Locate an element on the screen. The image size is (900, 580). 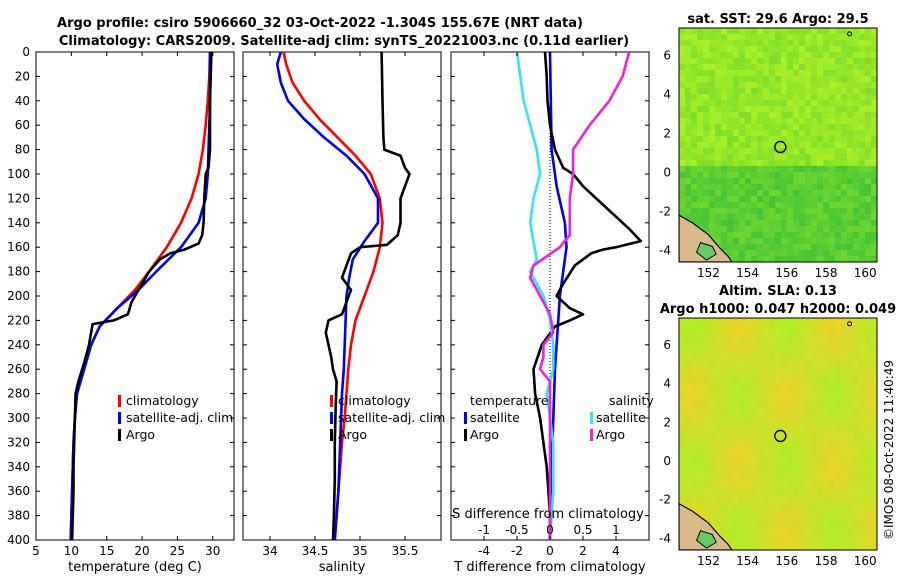
depth-tick-label: 160 is located at coordinates (18, 247).